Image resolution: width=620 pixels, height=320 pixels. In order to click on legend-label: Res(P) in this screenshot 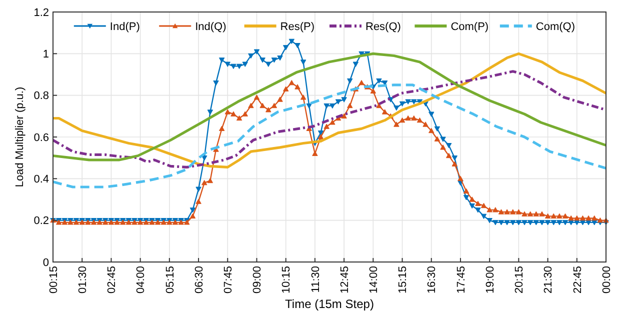, I will do `click(297, 26)`.